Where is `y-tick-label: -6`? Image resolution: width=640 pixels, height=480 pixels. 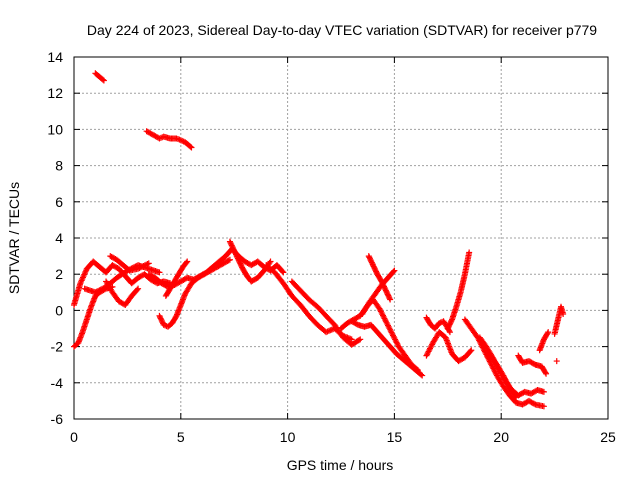 y-tick-label: -6 is located at coordinates (57, 419).